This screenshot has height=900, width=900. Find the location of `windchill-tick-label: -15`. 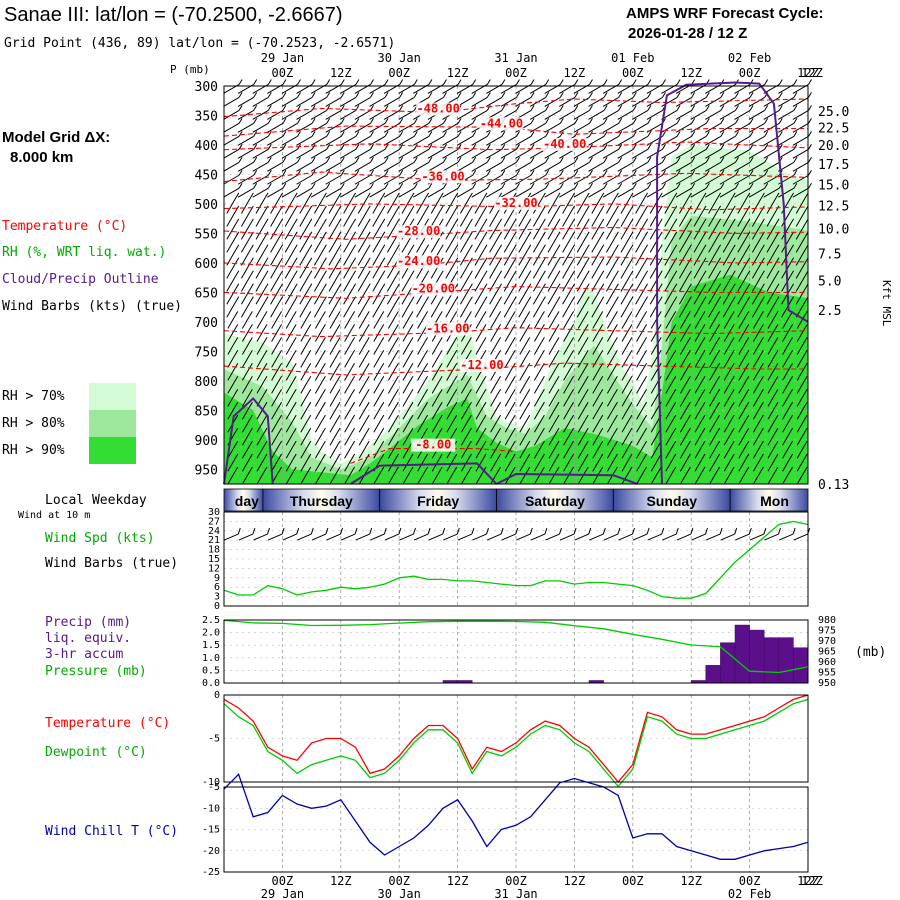

windchill-tick-label: -15 is located at coordinates (211, 830).